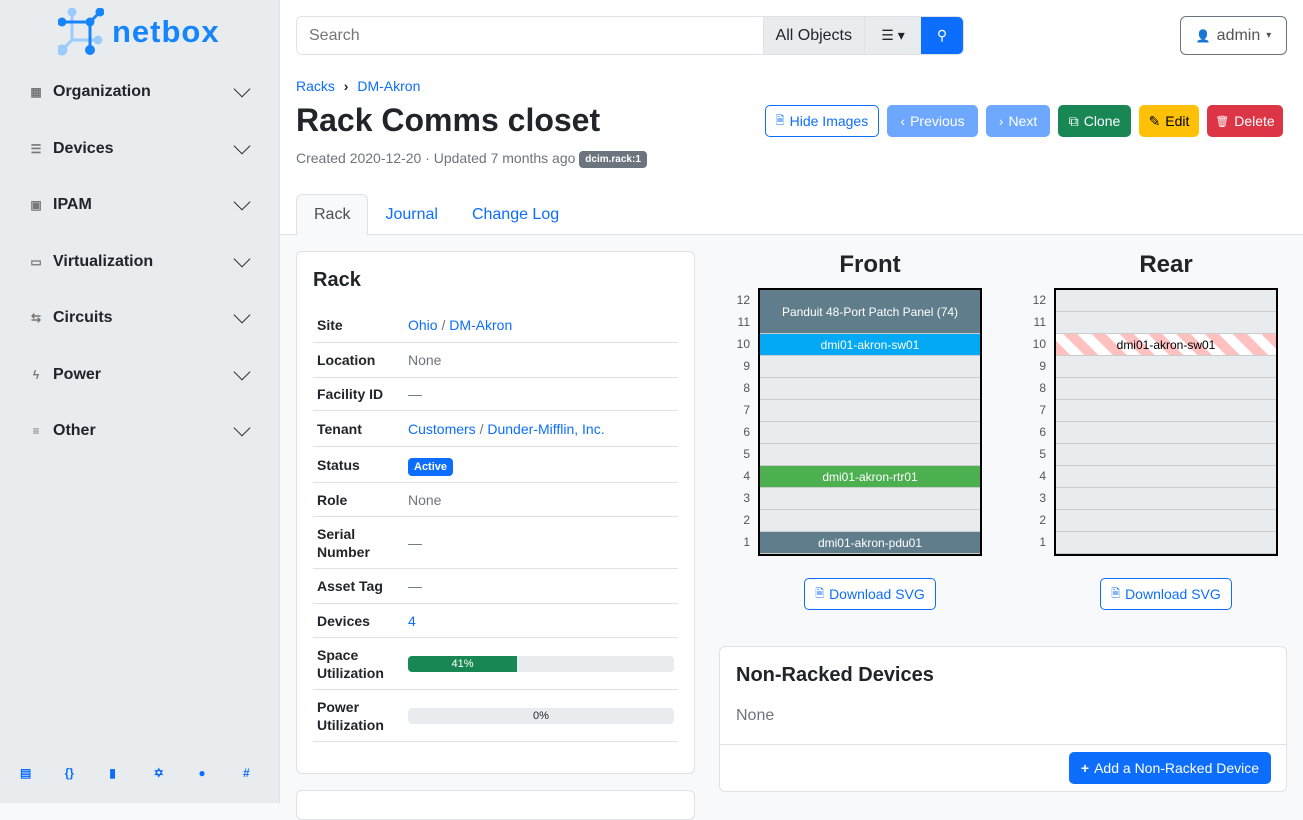 This screenshot has height=820, width=1303. Describe the element at coordinates (140, 149) in the screenshot. I see `sidebar-item-devices: ☰ Devices` at that location.